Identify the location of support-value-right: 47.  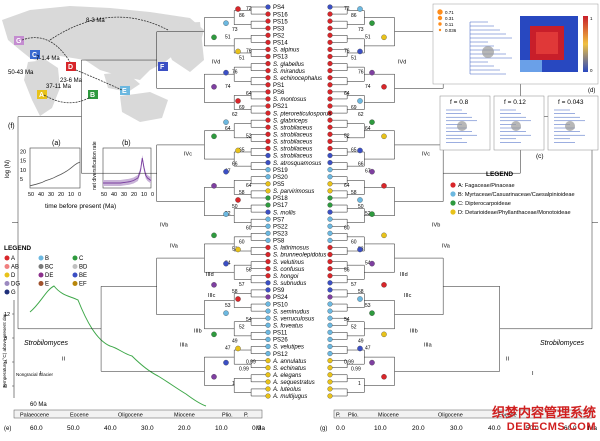
(368, 348).